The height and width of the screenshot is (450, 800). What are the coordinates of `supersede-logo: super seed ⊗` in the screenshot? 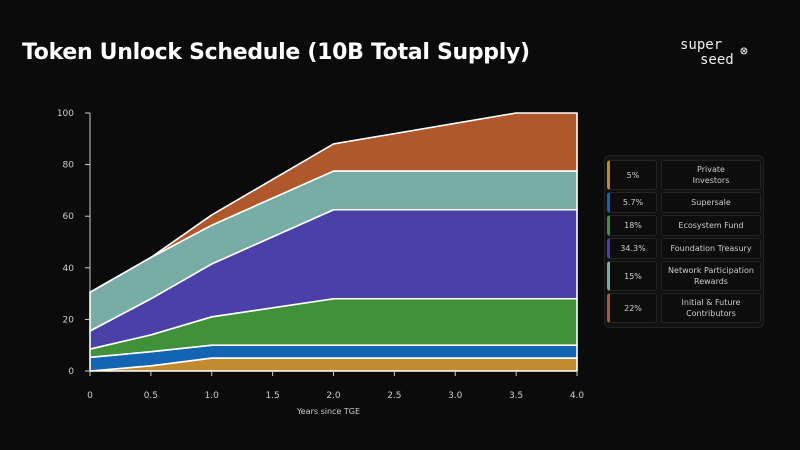 It's located at (720, 58).